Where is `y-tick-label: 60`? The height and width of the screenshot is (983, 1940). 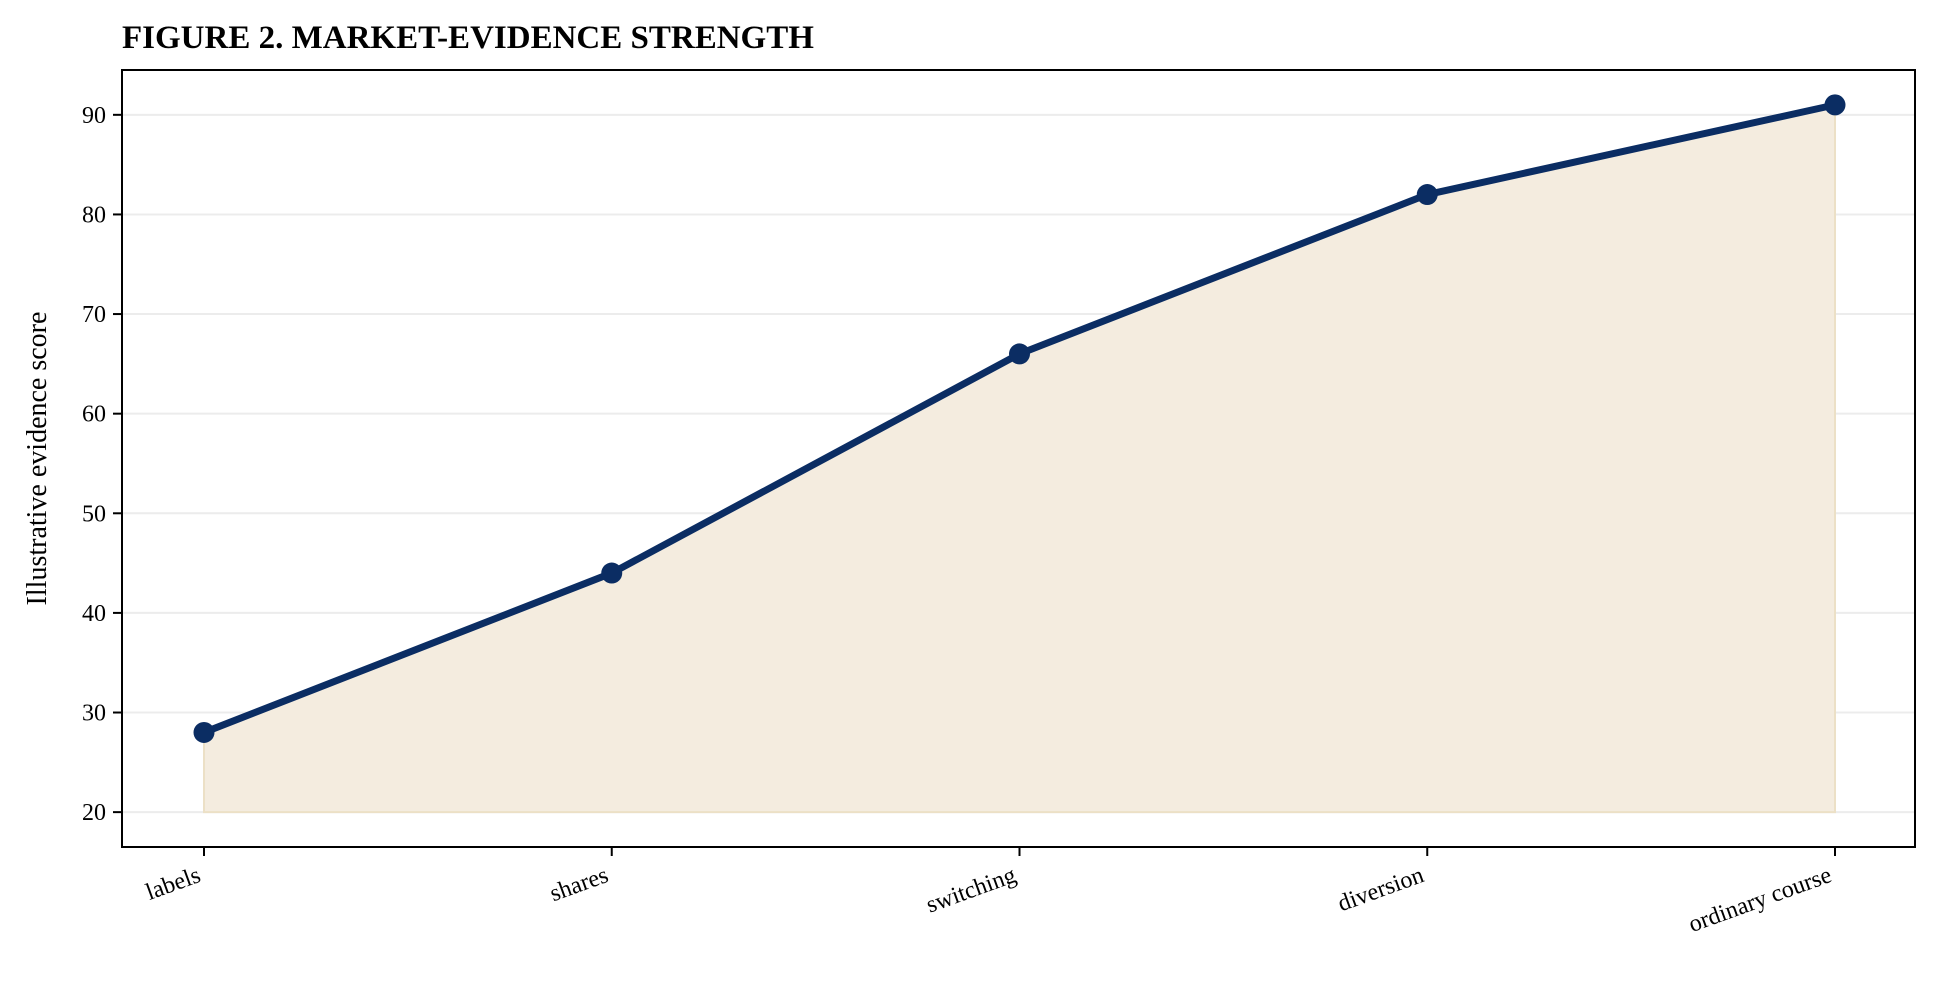 y-tick-label: 60 is located at coordinates (94, 415).